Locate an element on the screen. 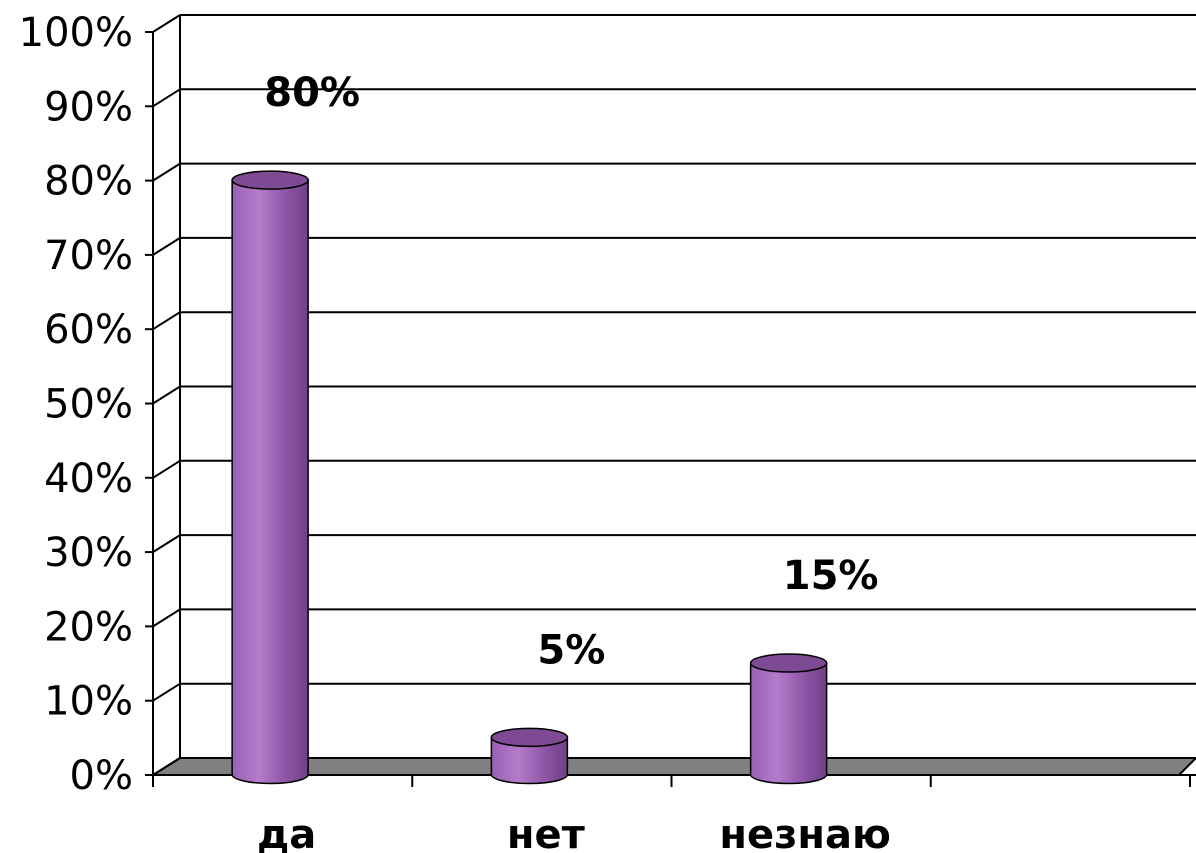 This screenshot has height=853, width=1196. x-axis-ticks: да нет незнаю is located at coordinates (671, 814).